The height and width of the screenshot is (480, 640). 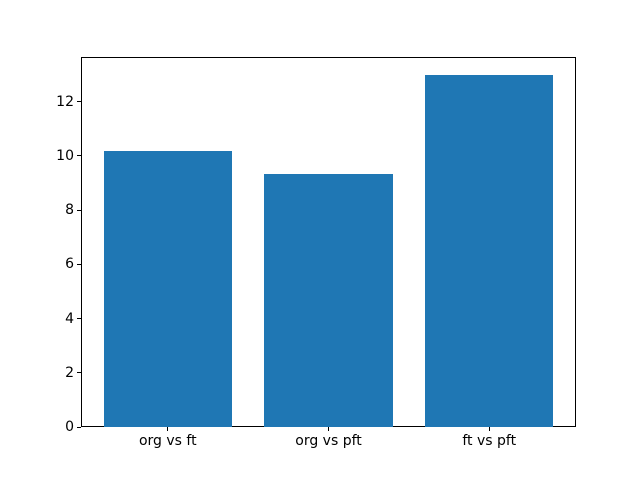 I want to click on y-tick-label: 4, so click(x=69, y=318).